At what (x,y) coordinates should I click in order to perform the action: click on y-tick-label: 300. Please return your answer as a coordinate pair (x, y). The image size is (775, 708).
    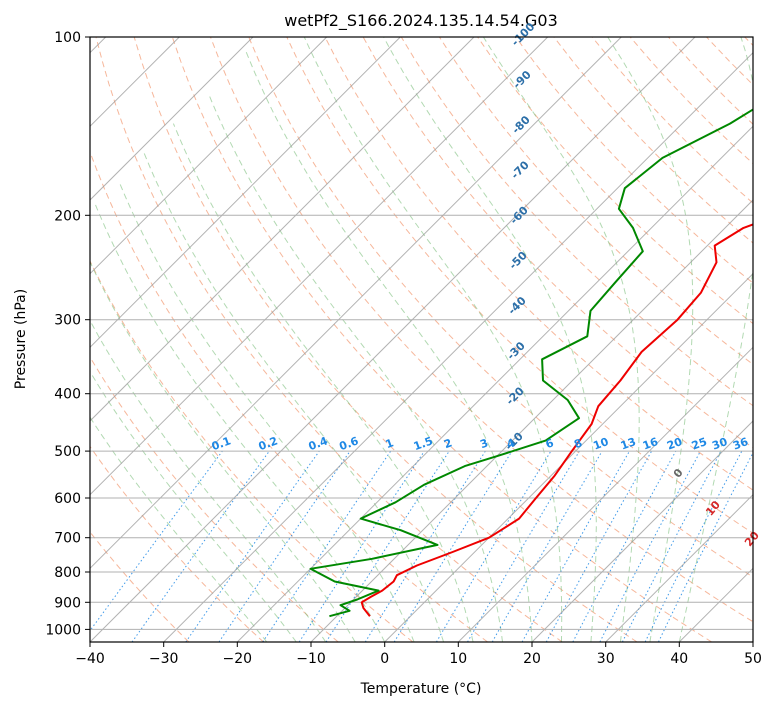
    Looking at the image, I should click on (67, 321).